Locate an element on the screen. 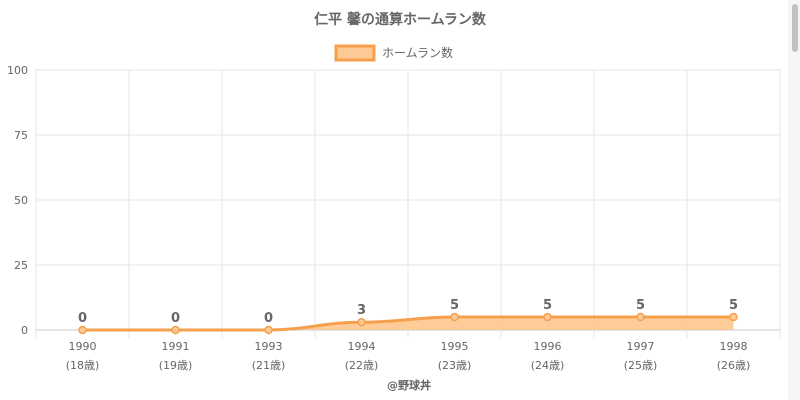 The height and width of the screenshot is (400, 800). legend: ホームラン数 is located at coordinates (393, 53).